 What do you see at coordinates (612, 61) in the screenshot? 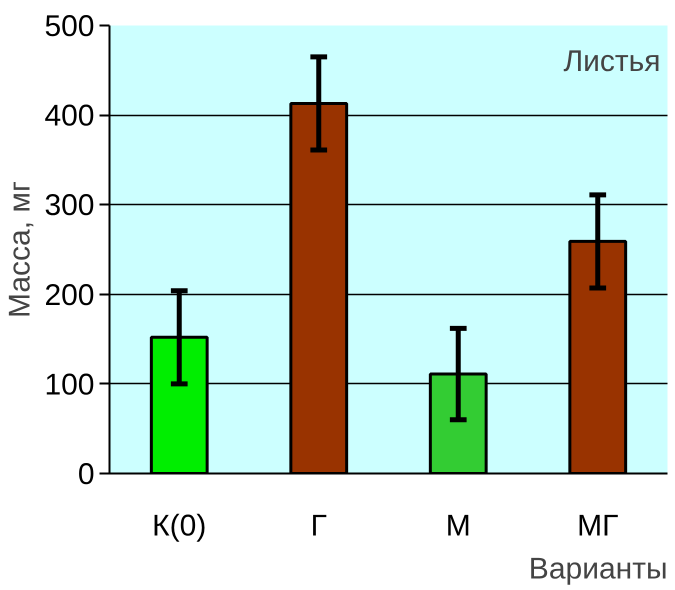
I see `annotation: Листья` at bounding box center [612, 61].